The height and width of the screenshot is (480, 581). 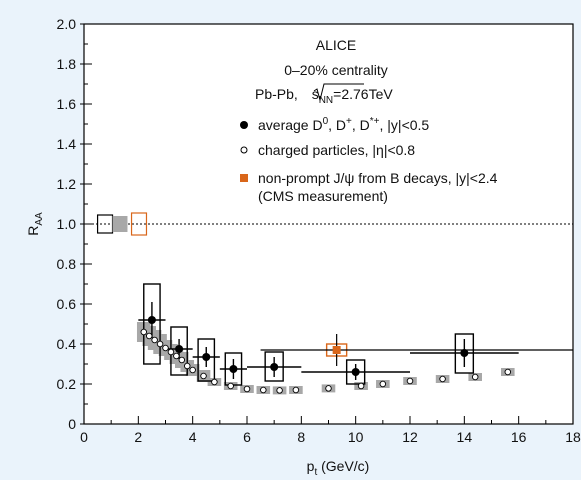 I want to click on y-tick-label-0: 0, so click(x=72, y=424).